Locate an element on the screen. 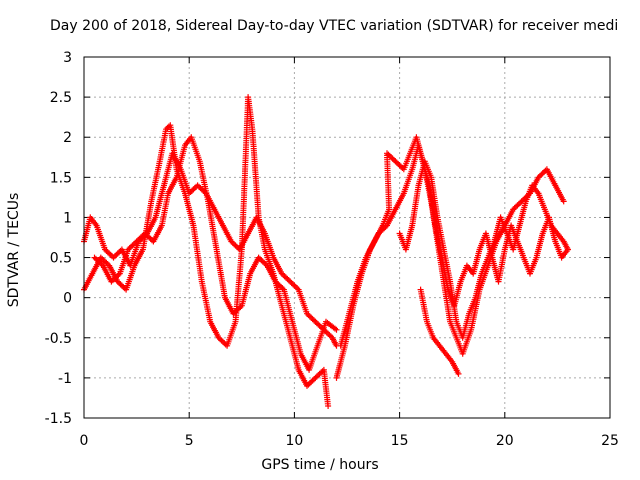 This screenshot has width=640, height=480. x-tick-label: 20 is located at coordinates (505, 441).